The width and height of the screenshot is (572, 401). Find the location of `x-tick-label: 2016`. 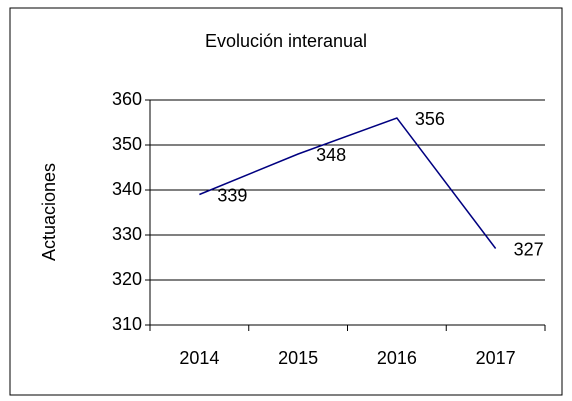

x-tick-label: 2016 is located at coordinates (397, 358).